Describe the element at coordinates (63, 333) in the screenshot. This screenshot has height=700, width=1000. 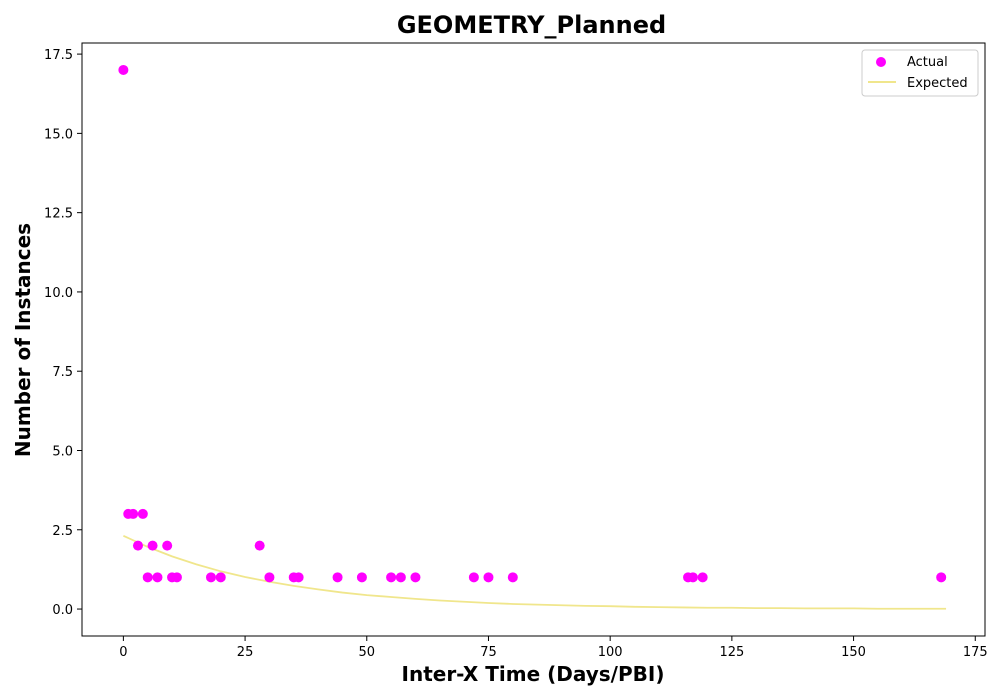
I see `y-axis: 0.0 2.5 5.0 7.5 10.0 12.5 15.0 17.5` at that location.